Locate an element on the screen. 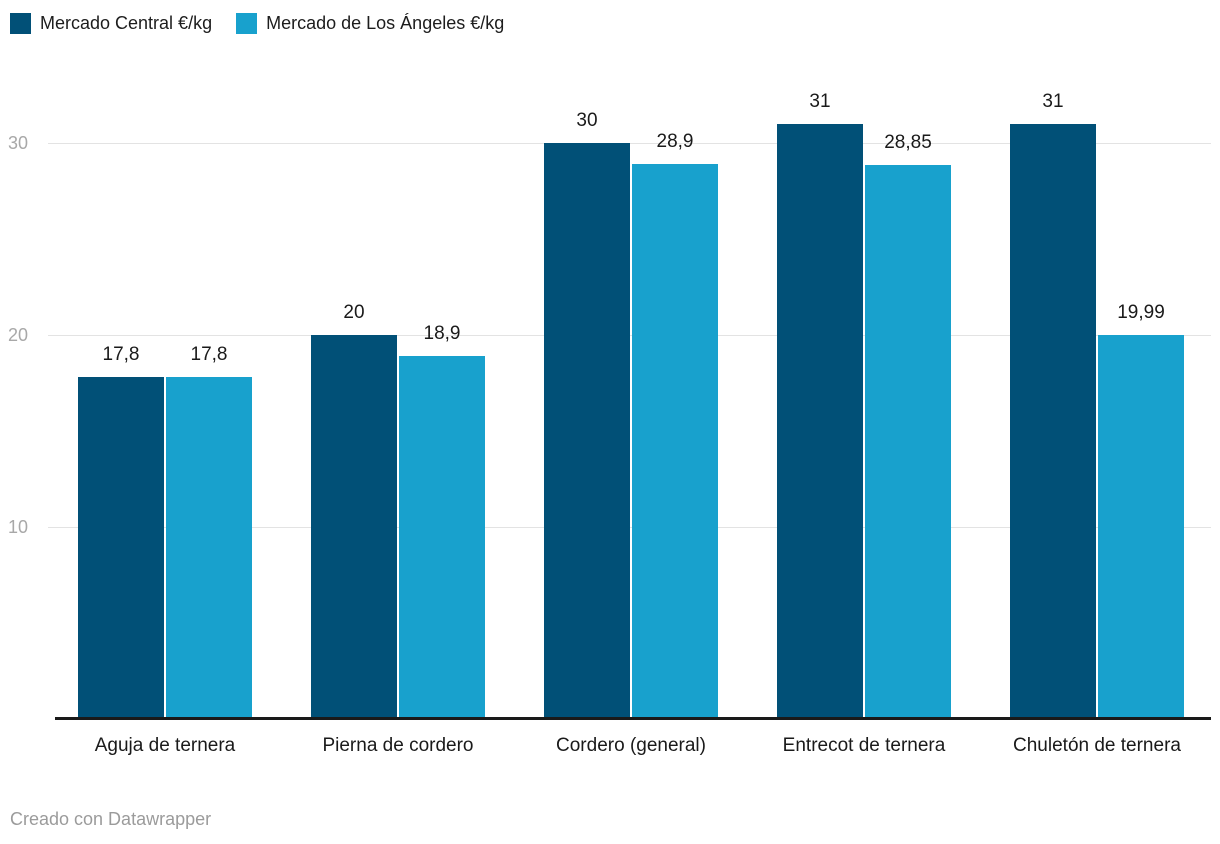 The height and width of the screenshot is (844, 1220). legend-item: Mercado Central €/kg is located at coordinates (111, 23).